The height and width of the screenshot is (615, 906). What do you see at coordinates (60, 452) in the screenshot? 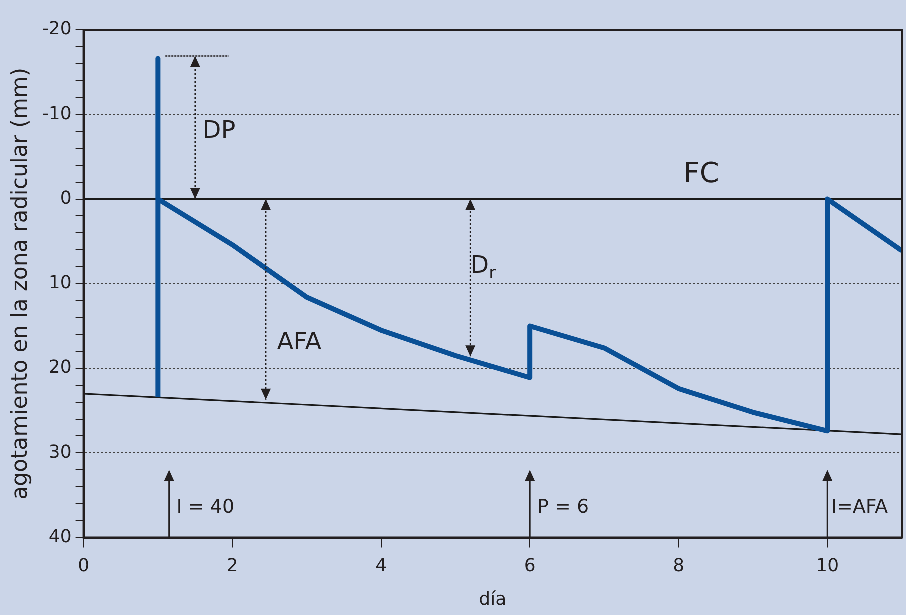
I see `y-tick-label: 30` at bounding box center [60, 452].